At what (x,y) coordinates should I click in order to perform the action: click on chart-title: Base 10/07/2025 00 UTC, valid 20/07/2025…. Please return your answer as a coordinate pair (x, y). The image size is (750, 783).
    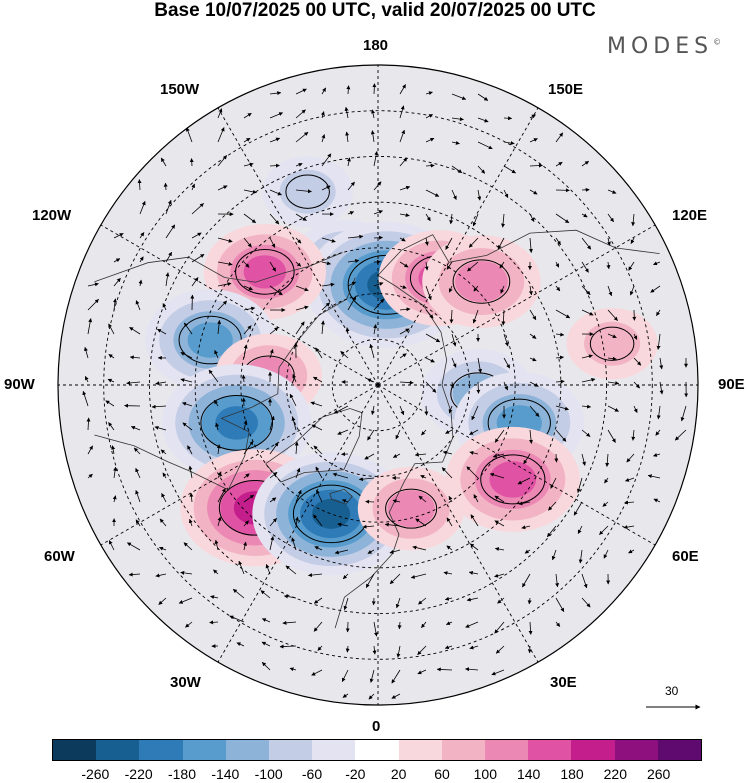
    Looking at the image, I should click on (375, 10).